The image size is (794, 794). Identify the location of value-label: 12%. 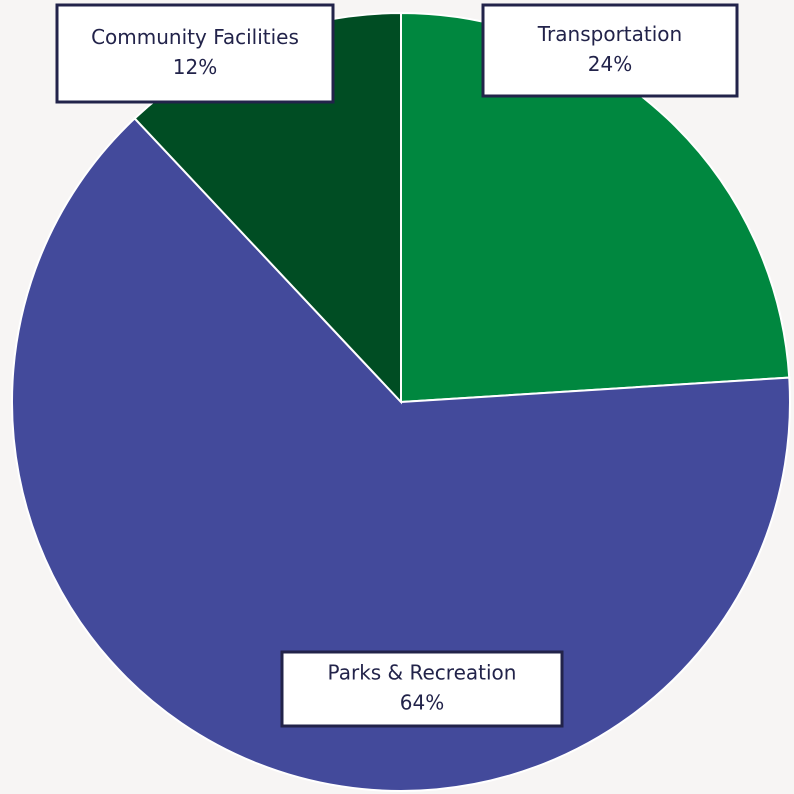
(195, 67).